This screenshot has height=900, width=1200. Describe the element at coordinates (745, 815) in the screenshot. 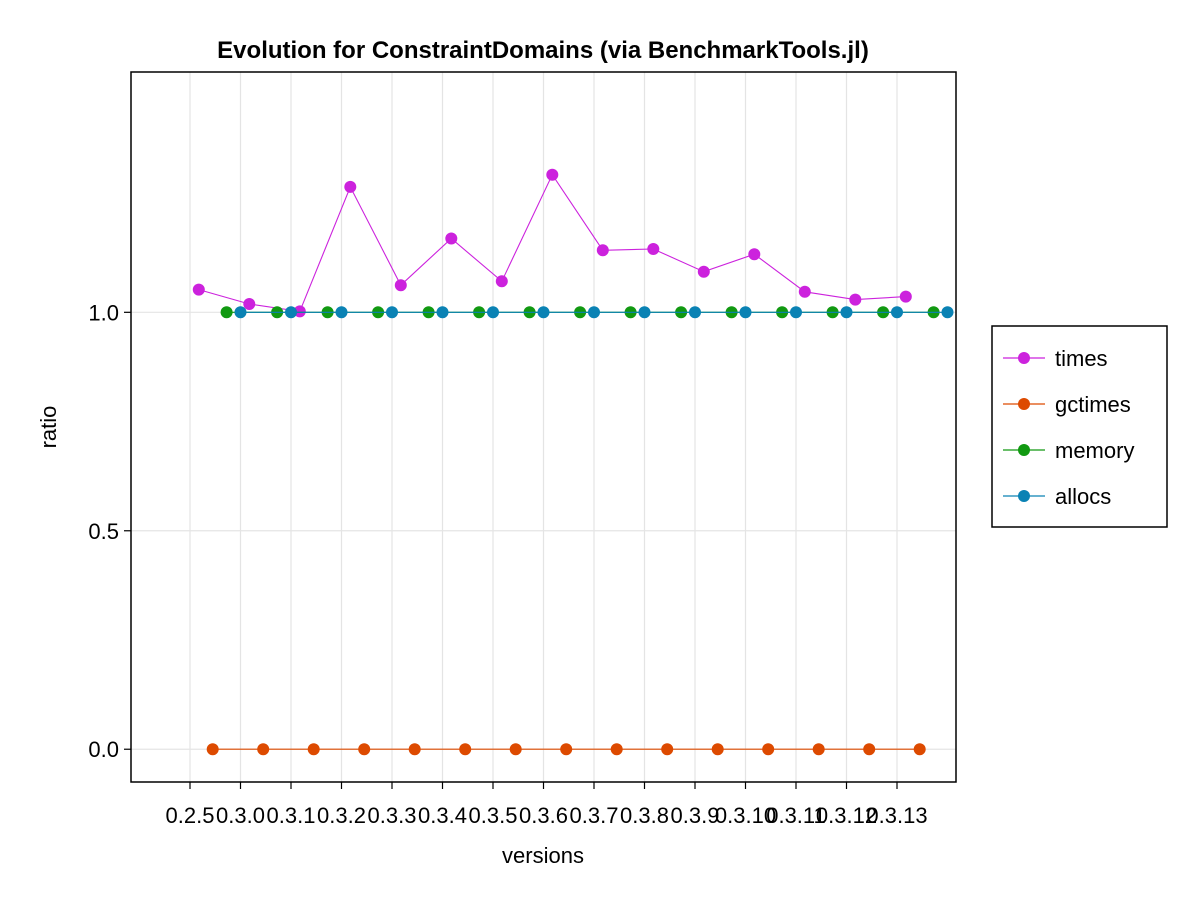

I see `x-tick-label: 0.3.10` at that location.